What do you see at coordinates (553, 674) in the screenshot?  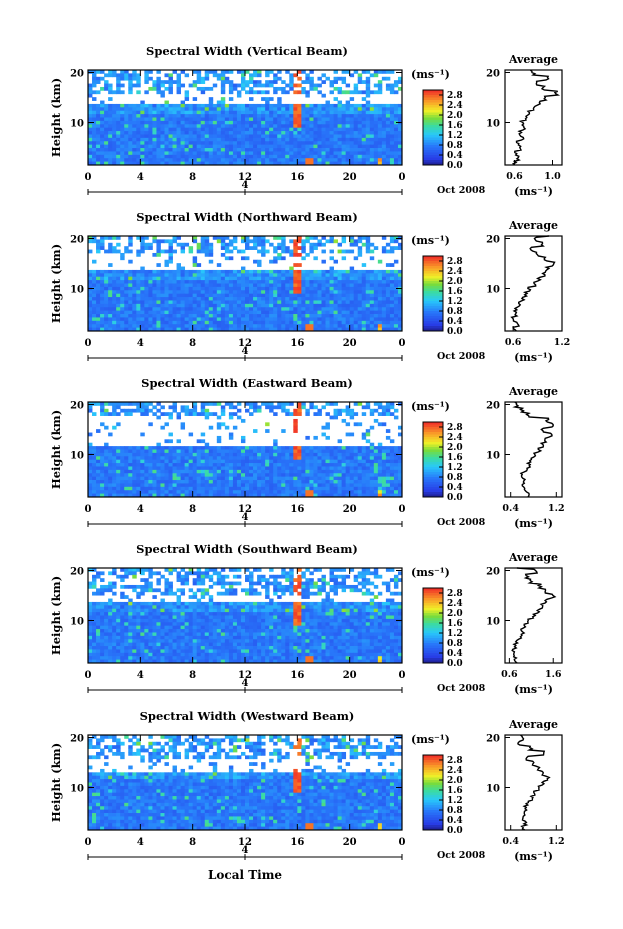 I see `average-x-tick-label: 1.6` at bounding box center [553, 674].